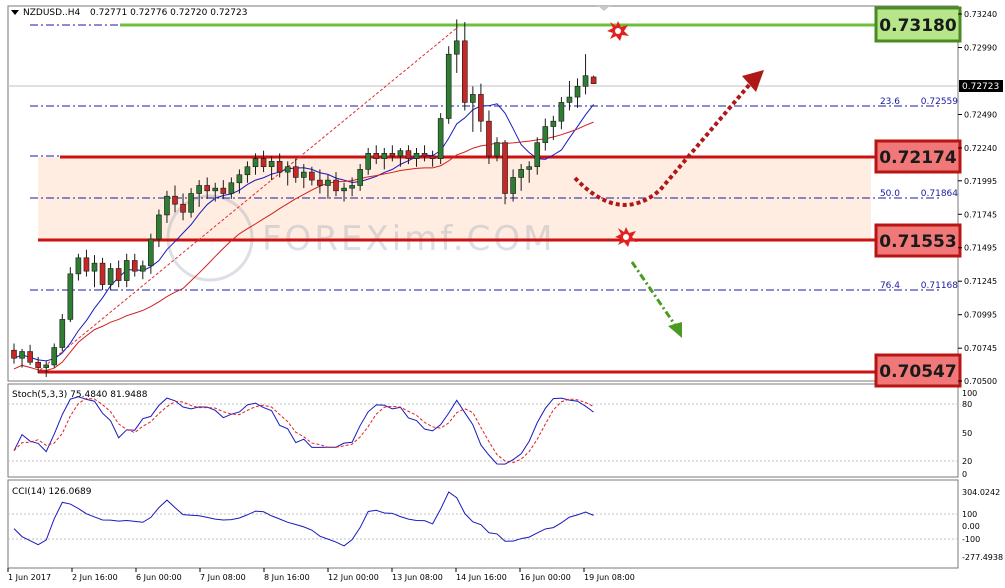 The width and height of the screenshot is (1005, 588). What do you see at coordinates (545, 577) in the screenshot?
I see `time-tick-label: 16 Jun 00:00` at bounding box center [545, 577].